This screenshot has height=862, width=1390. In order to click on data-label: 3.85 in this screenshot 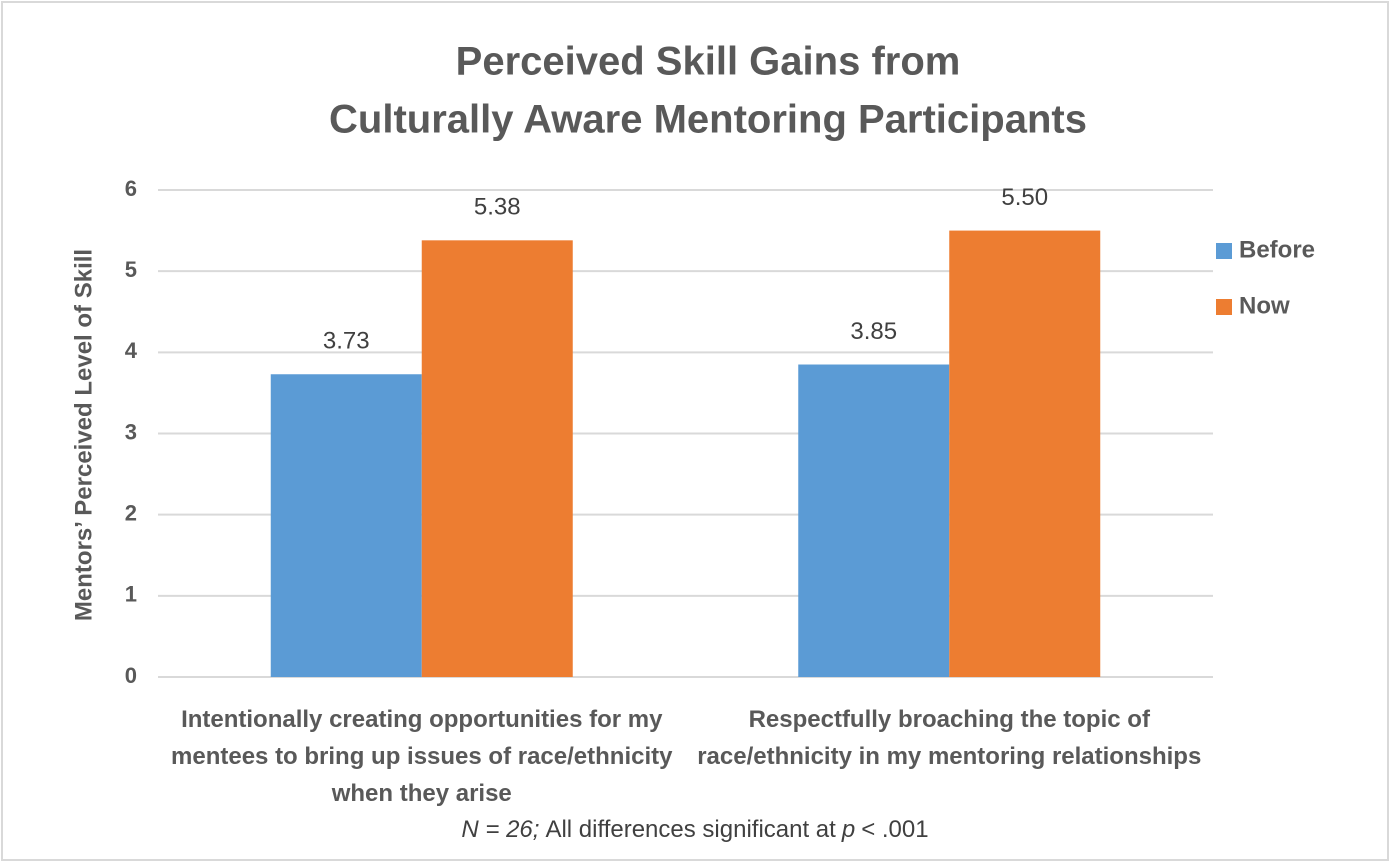, I will do `click(873, 331)`.